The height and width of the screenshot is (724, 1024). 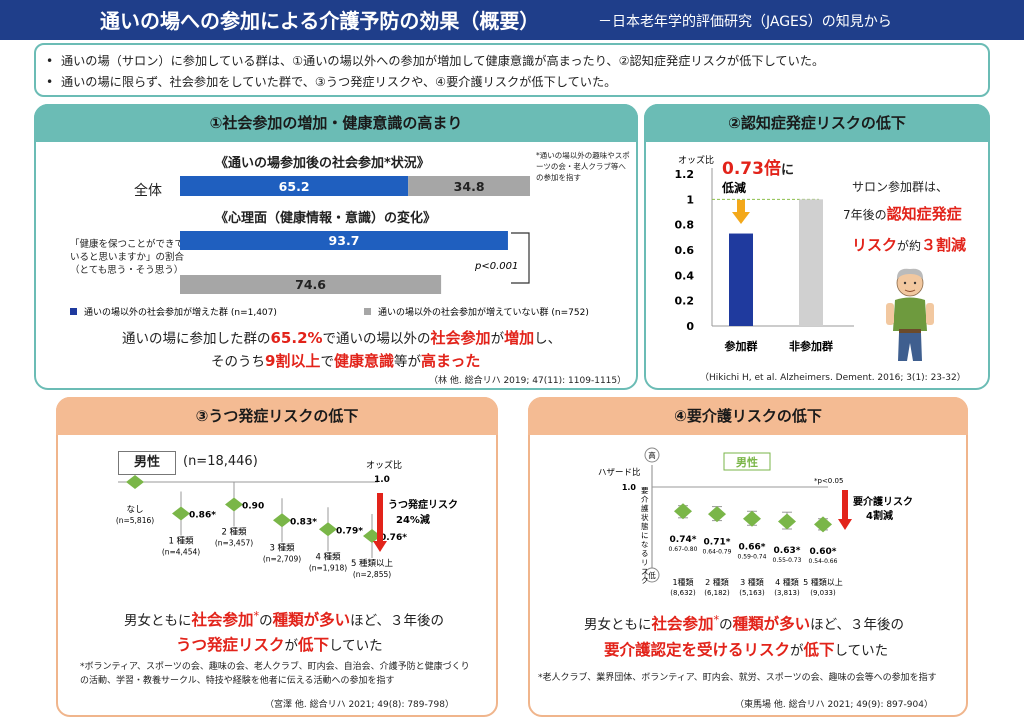 What do you see at coordinates (645, 535) in the screenshot?
I see `y-axis-subtitle: 要介護状態になるリスク` at bounding box center [645, 535].